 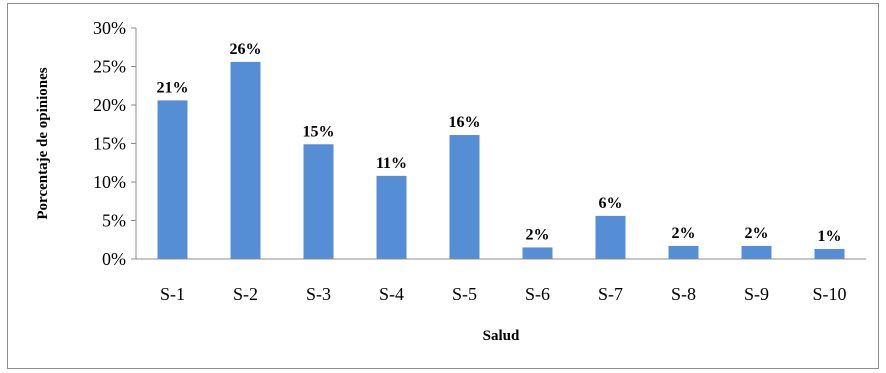 I want to click on data-label: 21%, so click(x=173, y=87).